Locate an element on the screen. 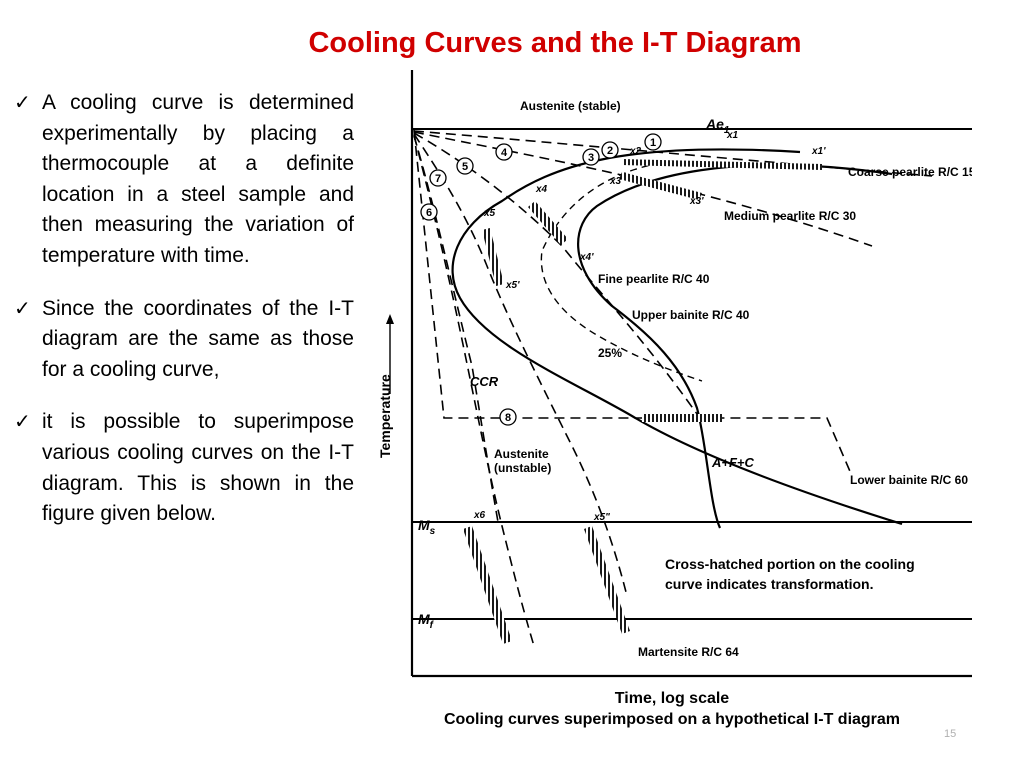 The height and width of the screenshot is (768, 1024). label-austenite-unstable-1: Austenite is located at coordinates (521, 454).